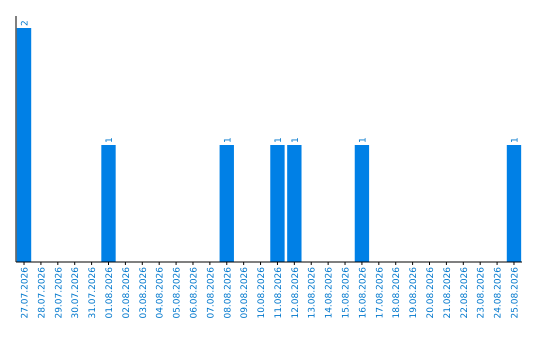 The width and height of the screenshot is (540, 340). What do you see at coordinates (25, 23) in the screenshot?
I see `data-label: 2` at bounding box center [25, 23].